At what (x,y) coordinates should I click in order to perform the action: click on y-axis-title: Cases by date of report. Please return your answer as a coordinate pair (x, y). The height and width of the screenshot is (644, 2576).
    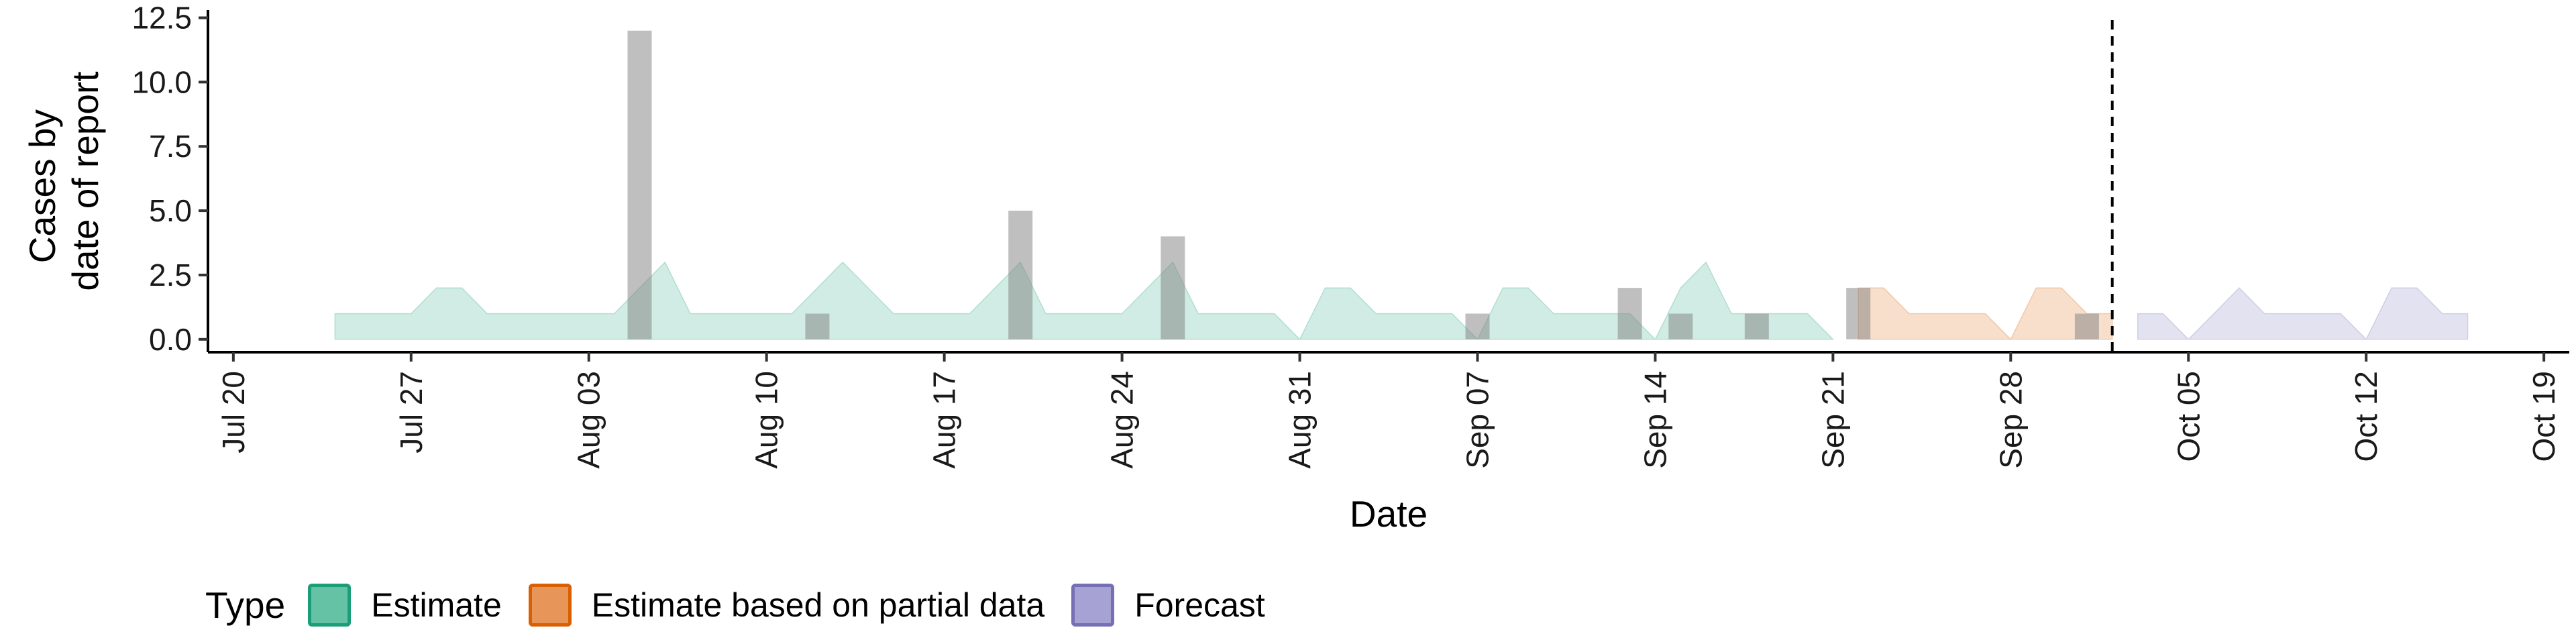
    Looking at the image, I should click on (63, 180).